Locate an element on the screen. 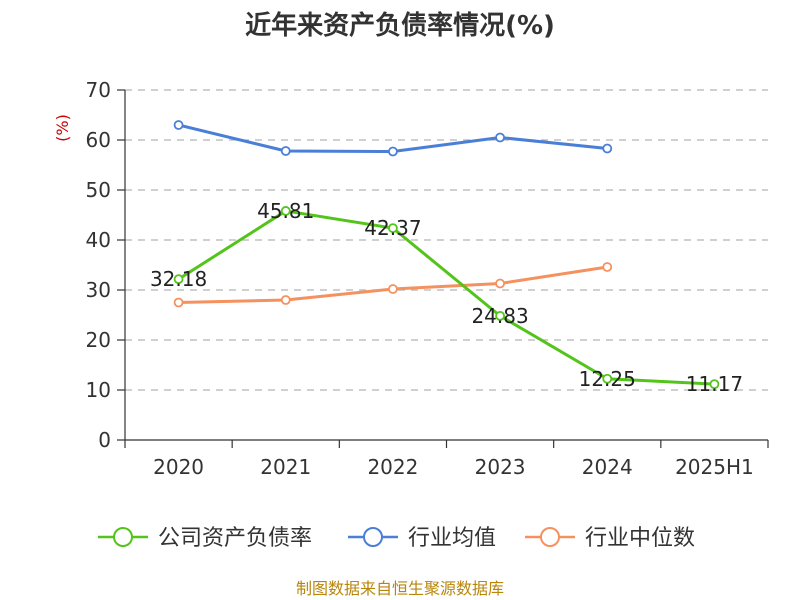  y-tick-label: 30 is located at coordinates (98, 290).